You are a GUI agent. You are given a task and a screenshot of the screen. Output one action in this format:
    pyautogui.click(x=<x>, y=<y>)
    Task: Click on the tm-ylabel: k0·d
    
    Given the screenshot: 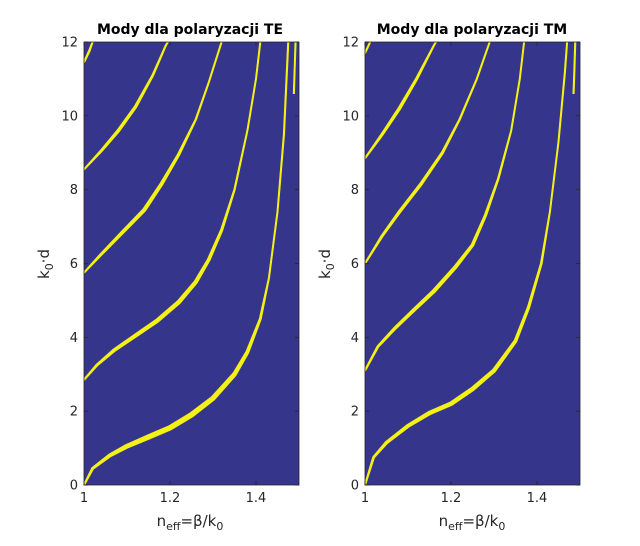 What is the action you would take?
    pyautogui.click(x=326, y=264)
    